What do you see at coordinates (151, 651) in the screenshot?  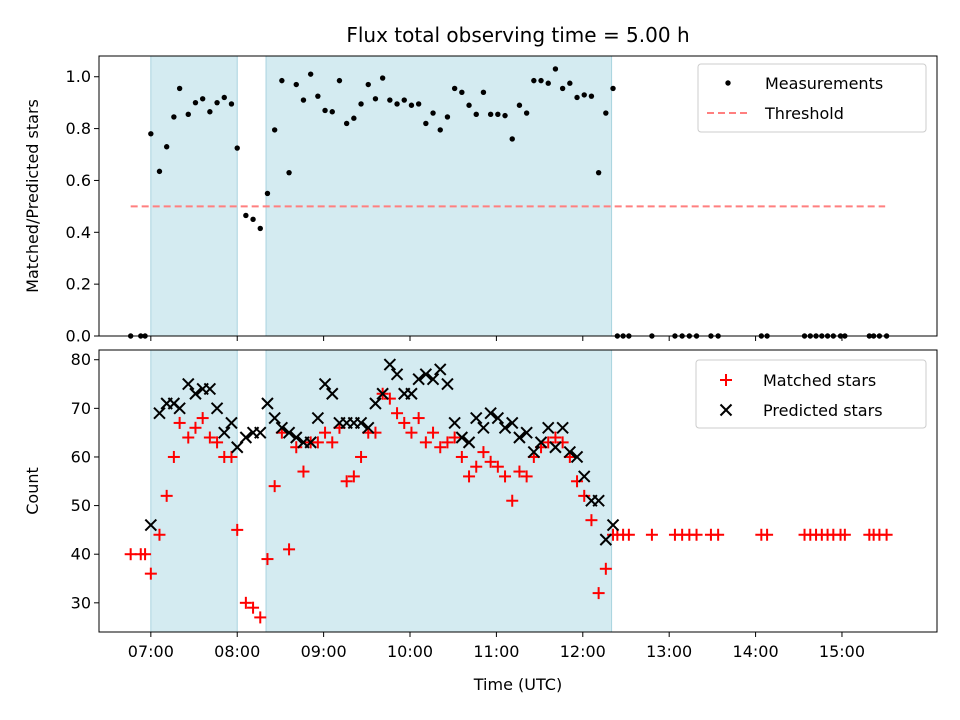 I see `x-tick-label: 07:00` at bounding box center [151, 651].